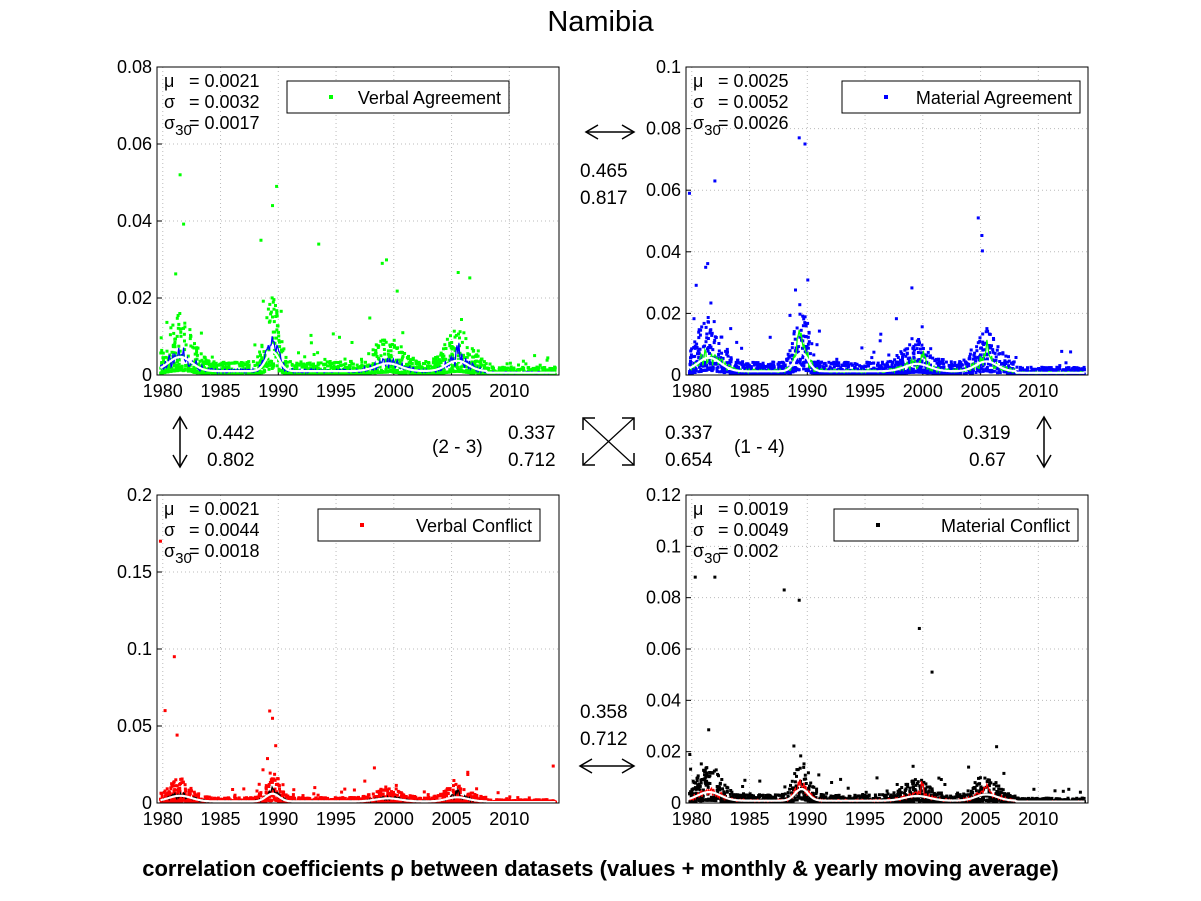 This screenshot has width=1201, height=901. What do you see at coordinates (698, 81) in the screenshot?
I see `stat-mu-symbol: μ` at bounding box center [698, 81].